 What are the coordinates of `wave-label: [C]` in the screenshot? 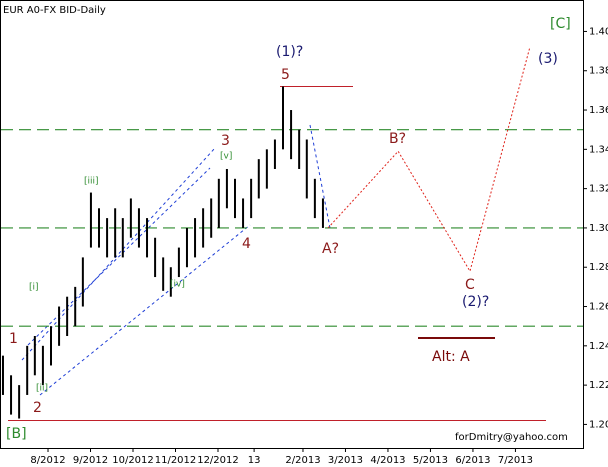 It's located at (560, 24).